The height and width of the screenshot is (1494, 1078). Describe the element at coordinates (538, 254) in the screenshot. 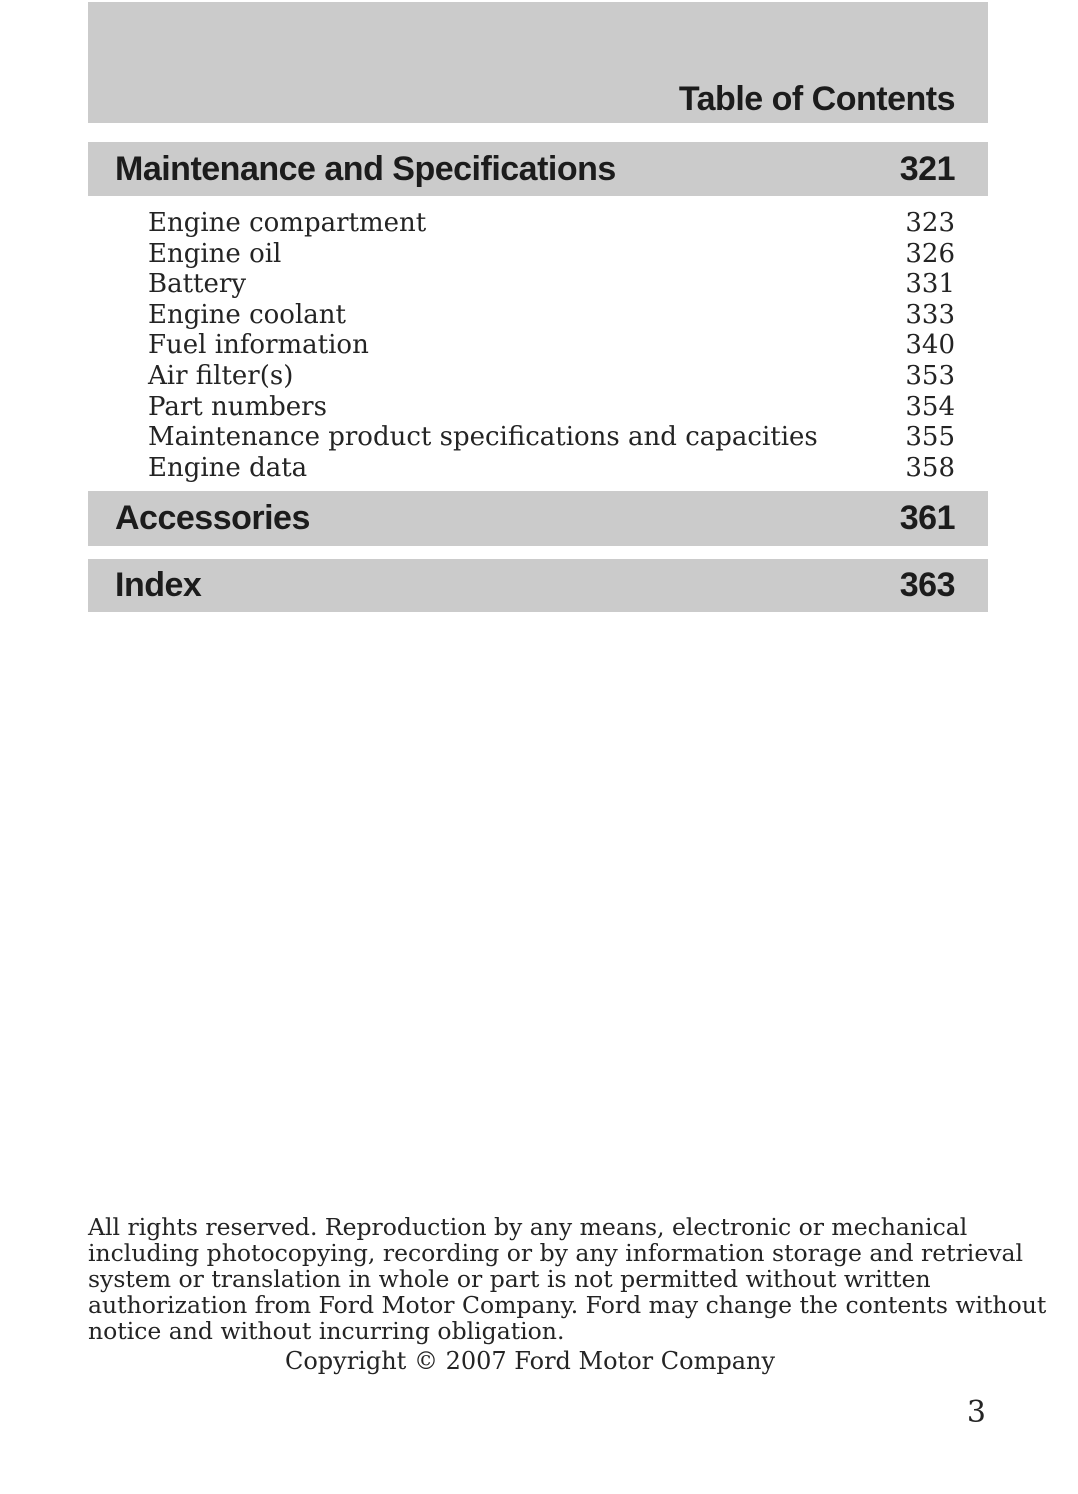

I see `toc-entry: Engine oil 326` at that location.